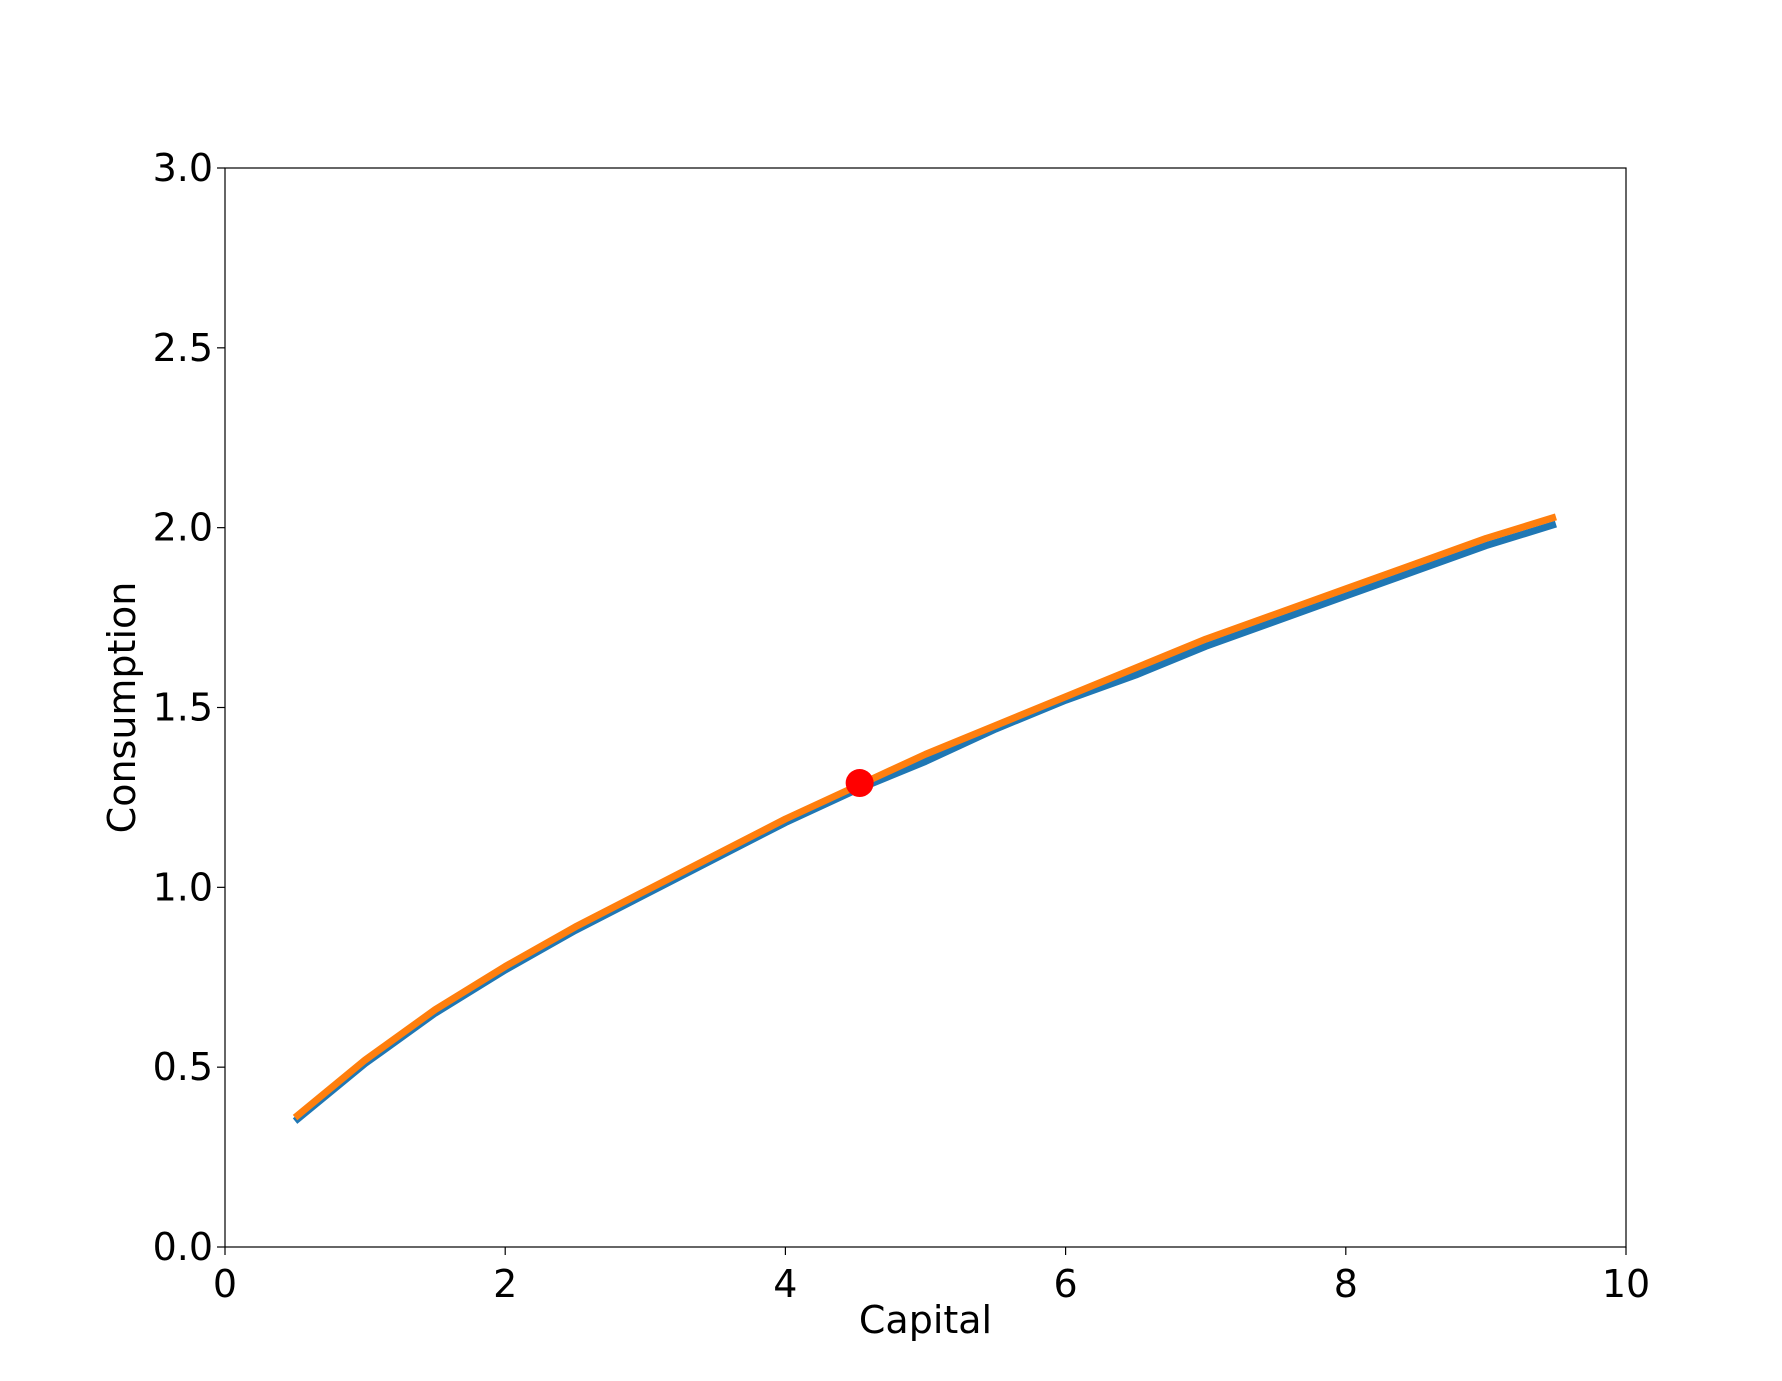 The height and width of the screenshot is (1381, 1782). I want to click on x-tick-label: 2, so click(505, 1284).